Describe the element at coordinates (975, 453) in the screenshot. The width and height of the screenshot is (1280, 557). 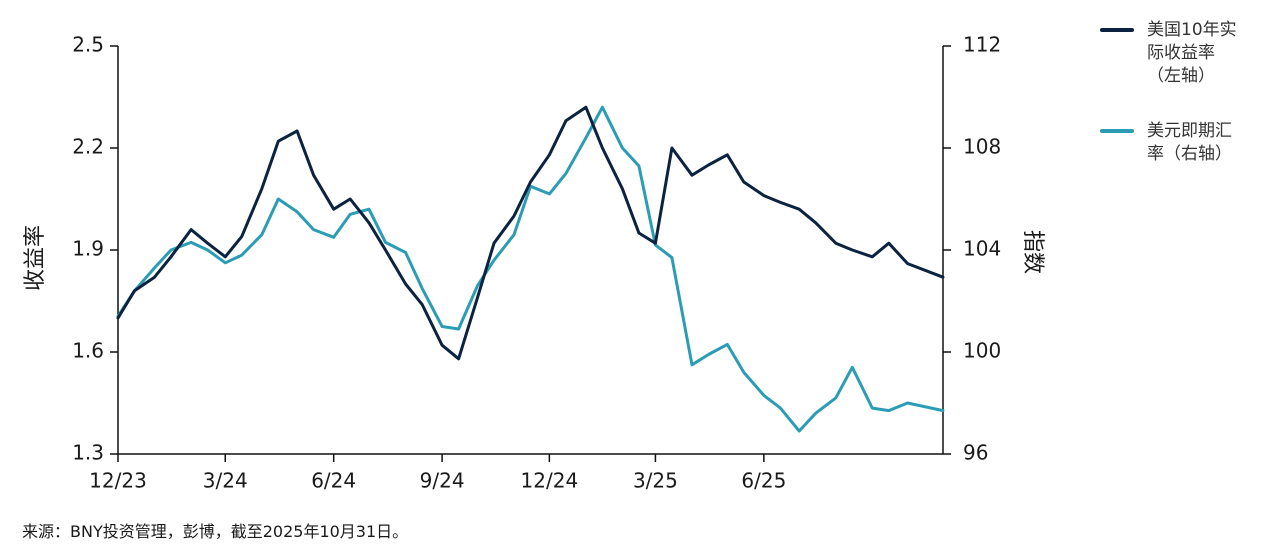
I see `right-tick-label: 96` at that location.